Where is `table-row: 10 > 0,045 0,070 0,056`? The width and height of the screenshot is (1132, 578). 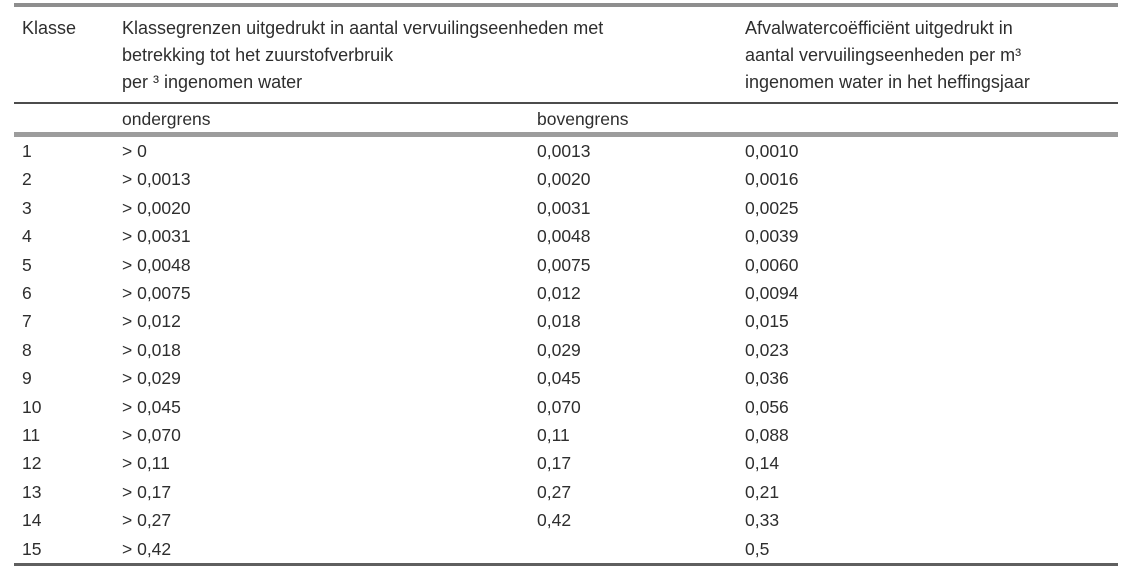
table-row: 10 > 0,045 0,070 0,056 is located at coordinates (566, 407).